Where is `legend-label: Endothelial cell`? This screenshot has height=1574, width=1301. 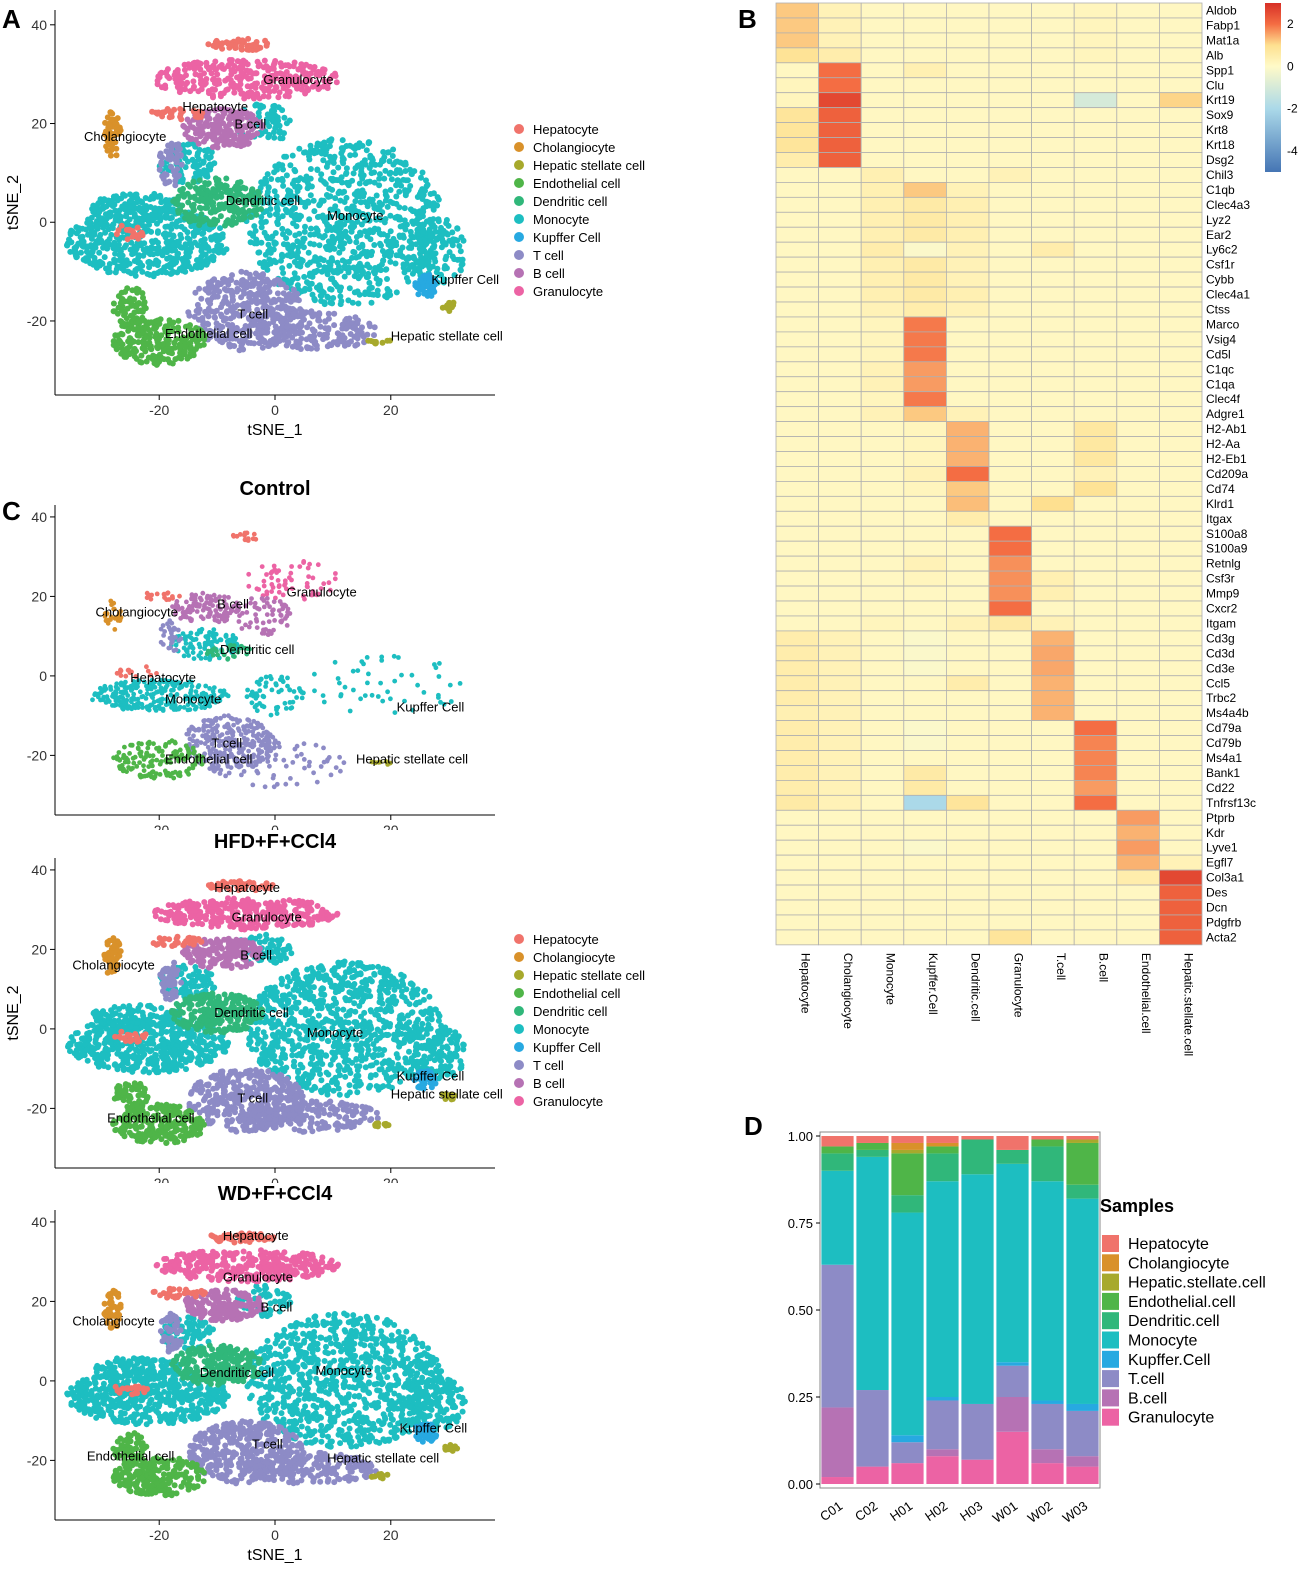
legend-label: Endothelial cell is located at coordinates (577, 183).